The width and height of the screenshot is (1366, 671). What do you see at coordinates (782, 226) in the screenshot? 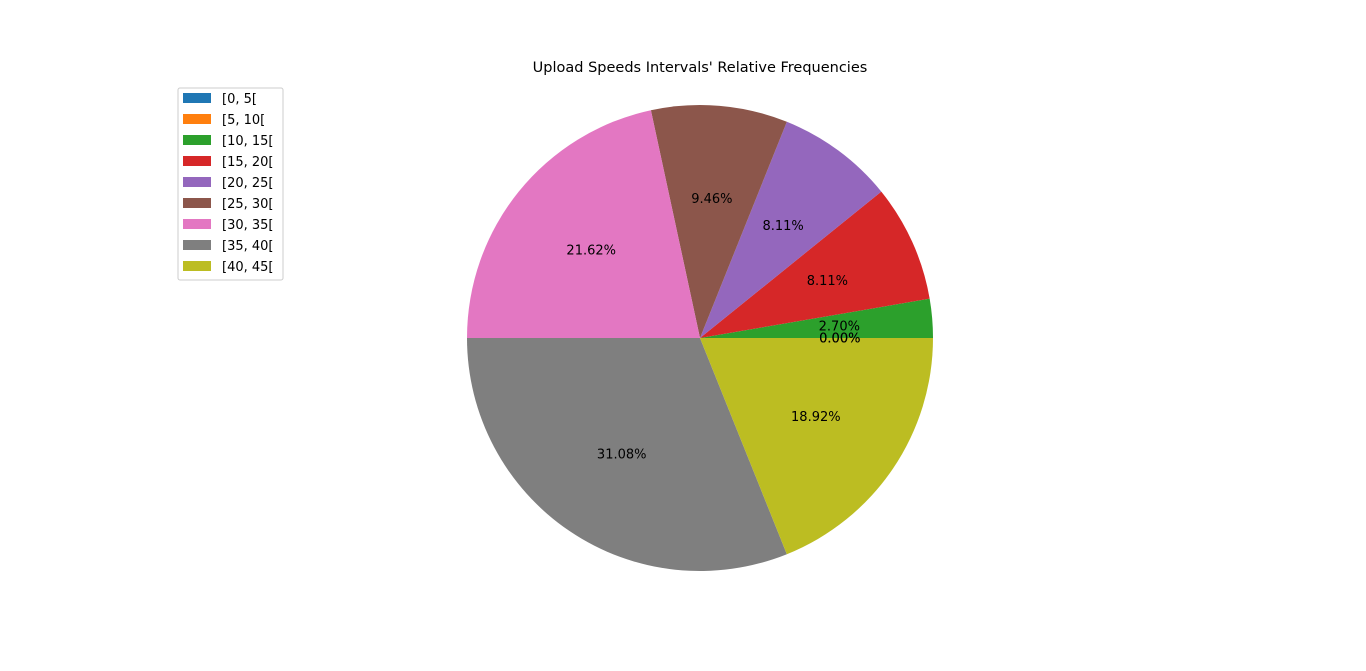
I see `percent-label-20-25: 8.11%` at bounding box center [782, 226].